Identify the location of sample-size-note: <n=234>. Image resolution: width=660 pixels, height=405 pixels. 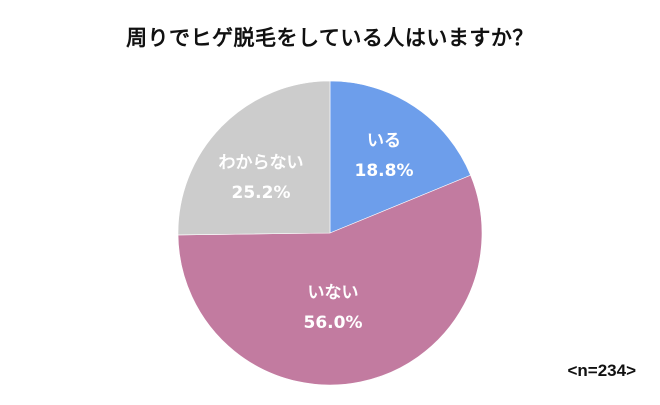
(601, 370).